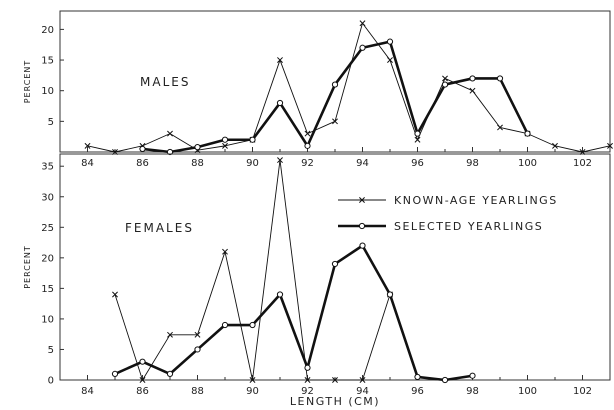 Image resolution: width=614 pixels, height=410 pixels. I want to click on x-tick-label: 88, so click(197, 163).